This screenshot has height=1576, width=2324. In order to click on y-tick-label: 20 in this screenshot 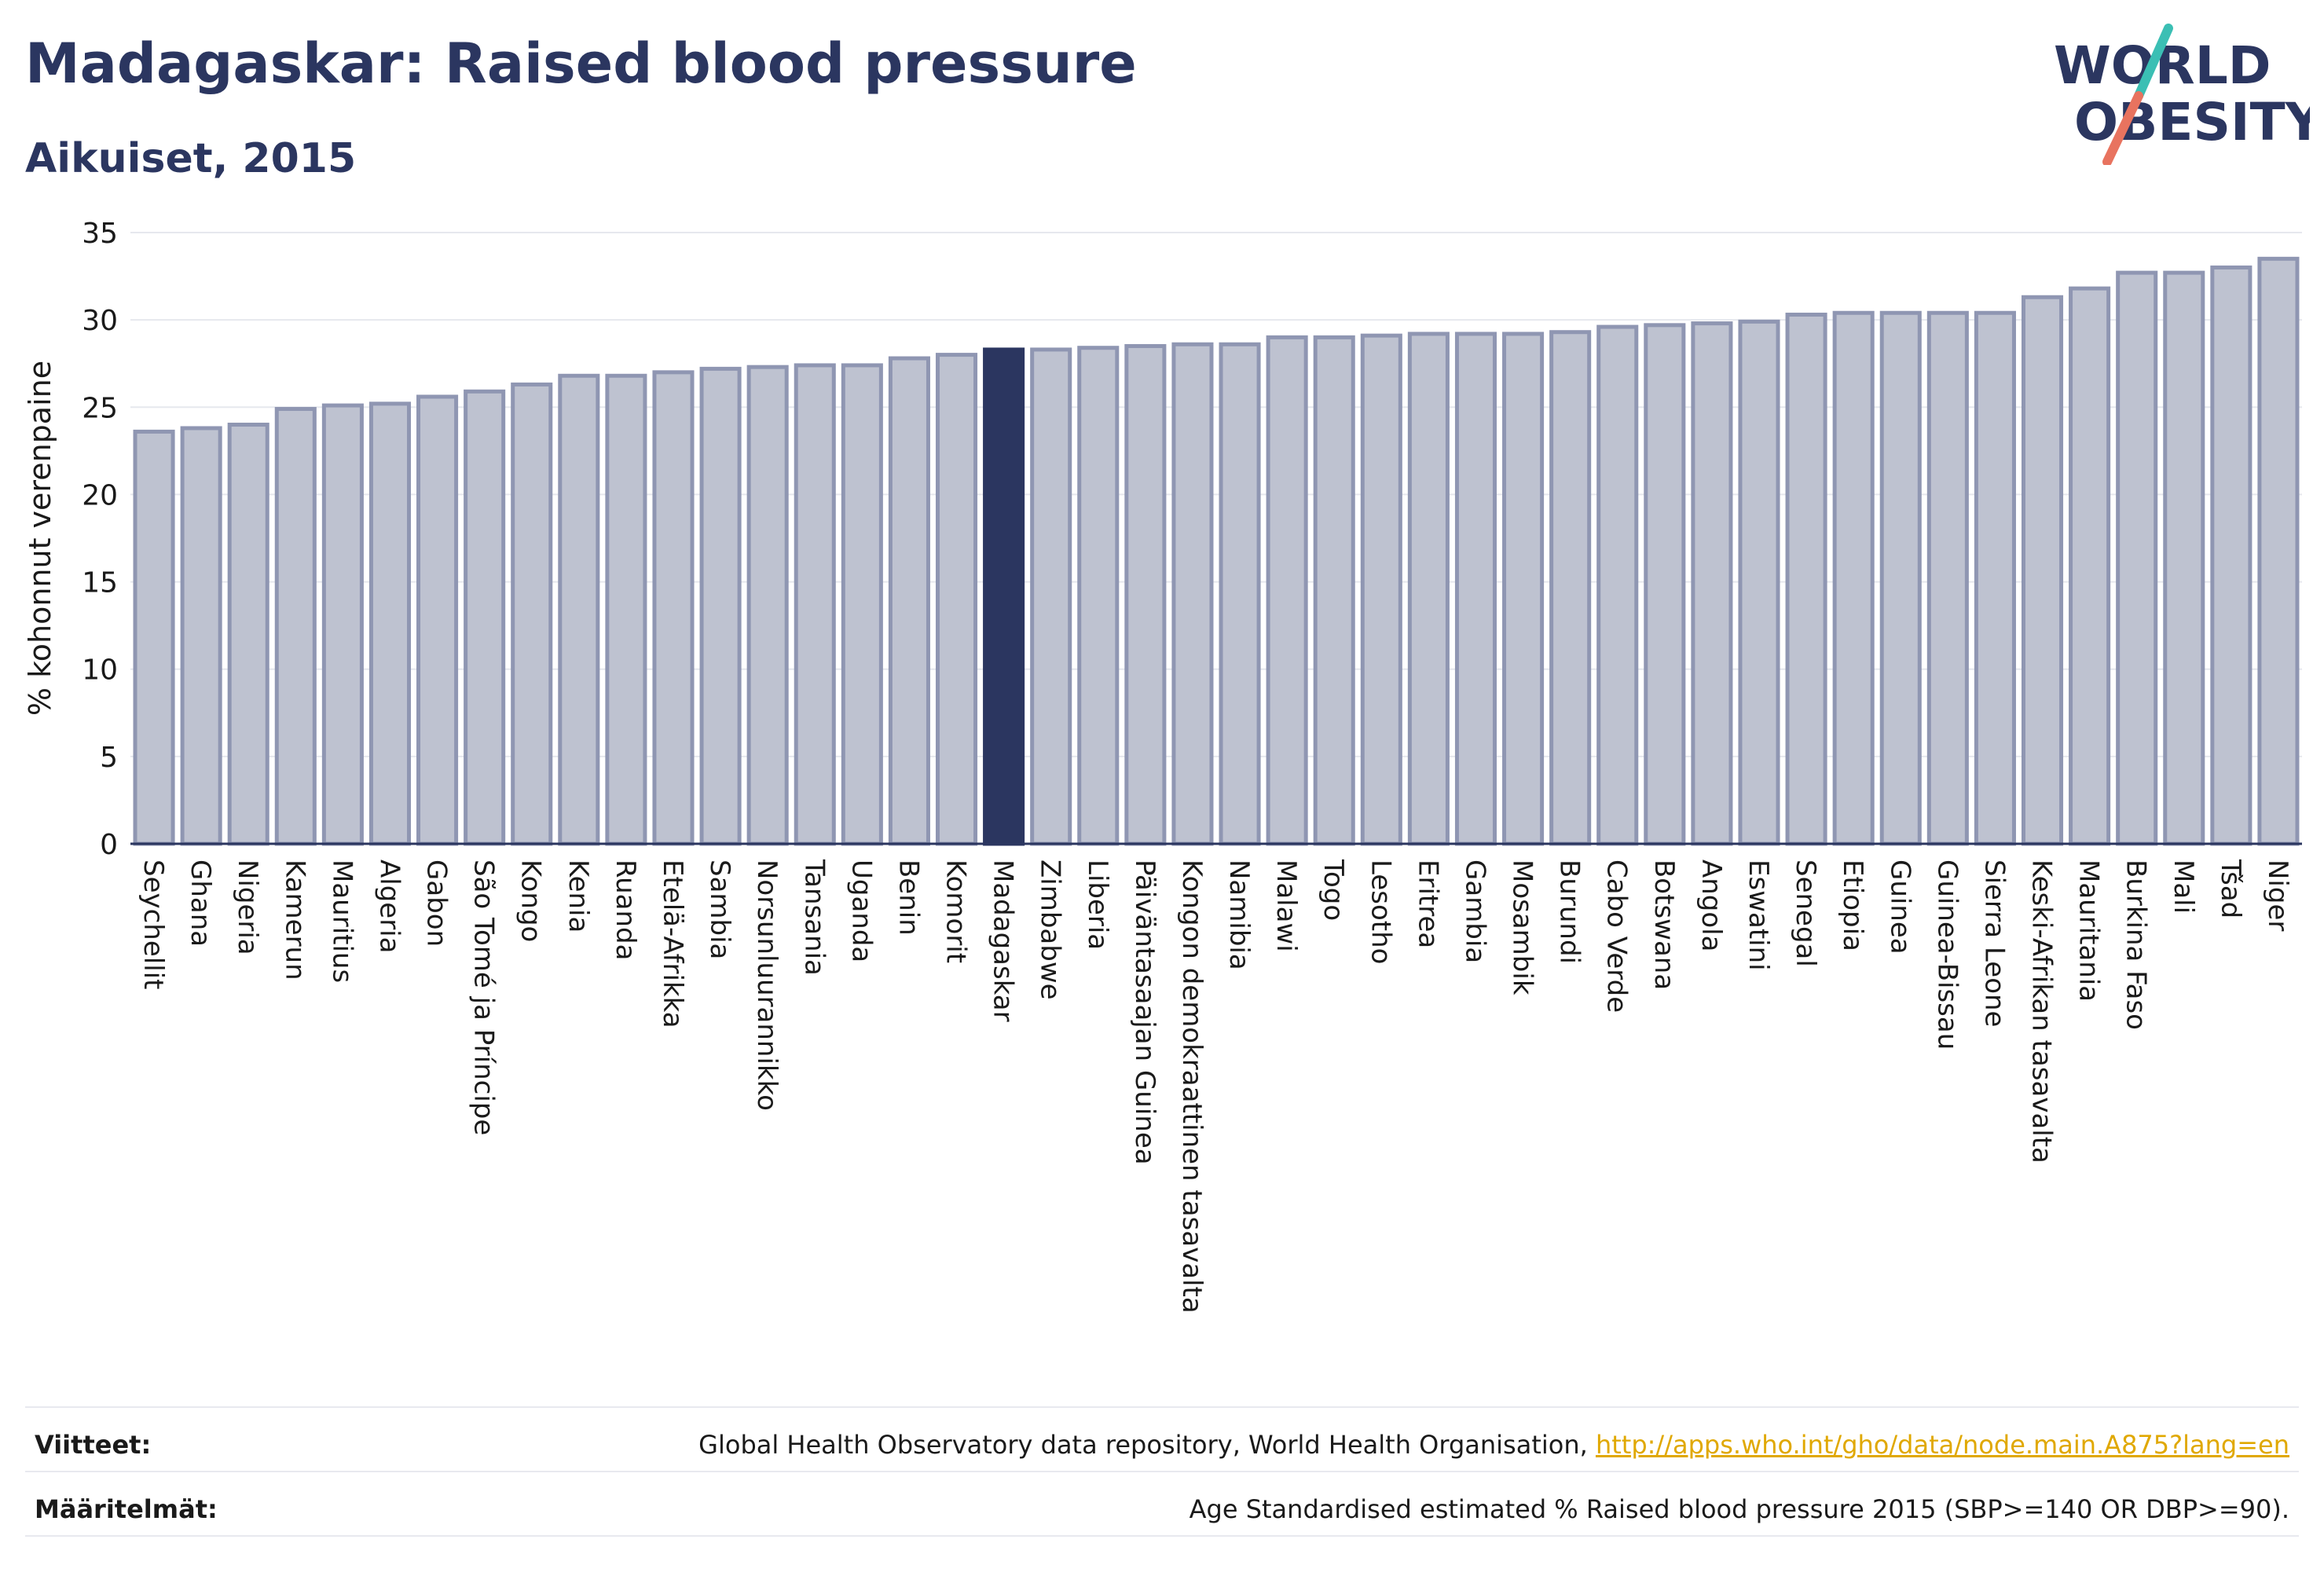, I will do `click(100, 495)`.